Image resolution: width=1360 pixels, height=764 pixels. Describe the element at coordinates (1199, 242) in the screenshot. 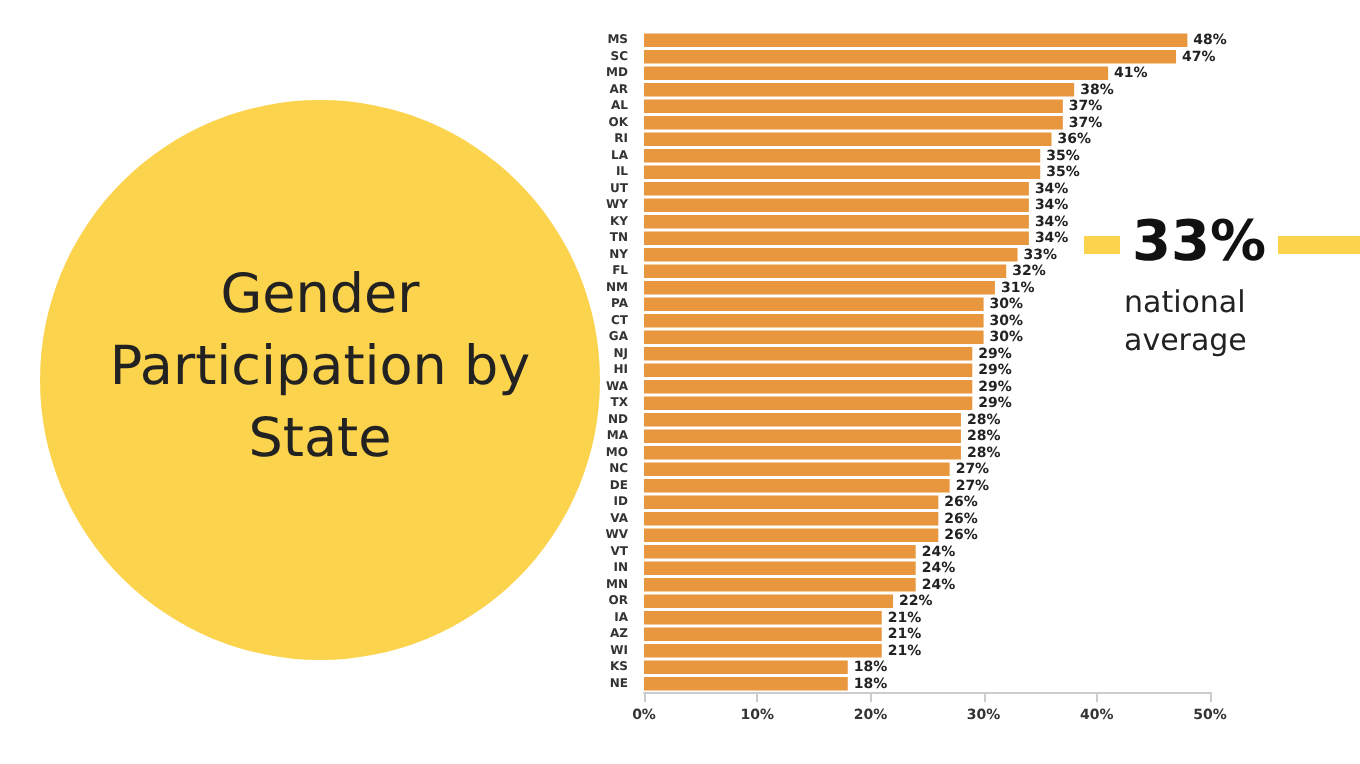

I see `annotation: 33%` at that location.